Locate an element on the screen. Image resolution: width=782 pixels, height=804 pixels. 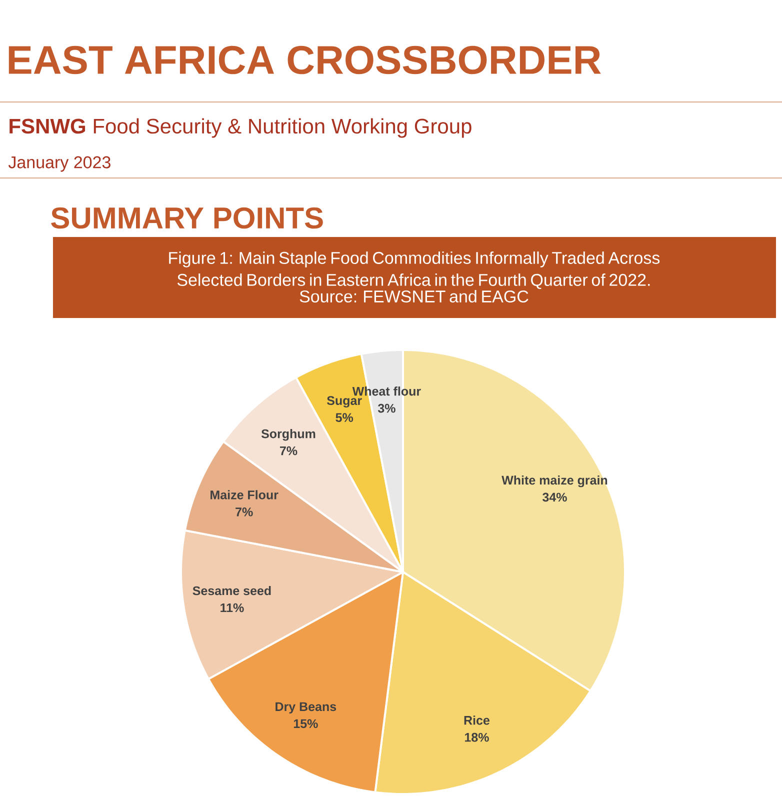
slice-label: Maize Flour is located at coordinates (244, 495).